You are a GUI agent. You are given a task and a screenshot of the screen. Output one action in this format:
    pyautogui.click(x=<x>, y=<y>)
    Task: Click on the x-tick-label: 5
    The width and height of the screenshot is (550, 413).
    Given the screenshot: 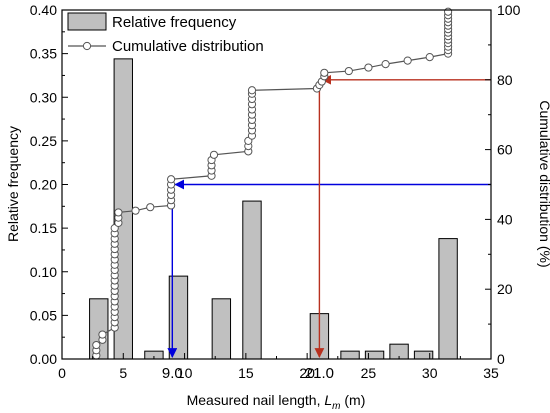 What is the action you would take?
    pyautogui.click(x=123, y=373)
    